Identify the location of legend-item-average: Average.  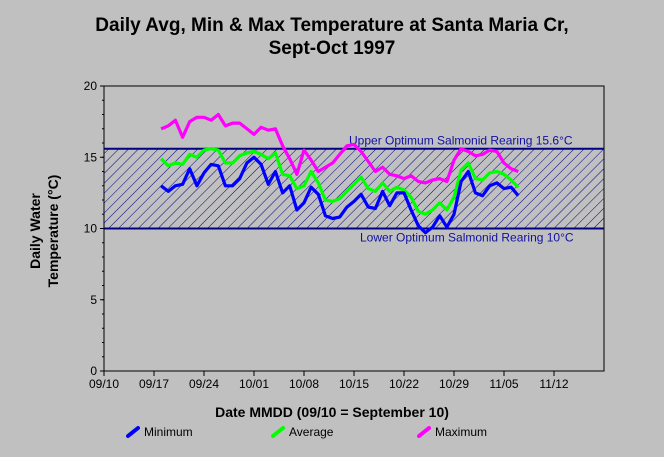
(302, 432).